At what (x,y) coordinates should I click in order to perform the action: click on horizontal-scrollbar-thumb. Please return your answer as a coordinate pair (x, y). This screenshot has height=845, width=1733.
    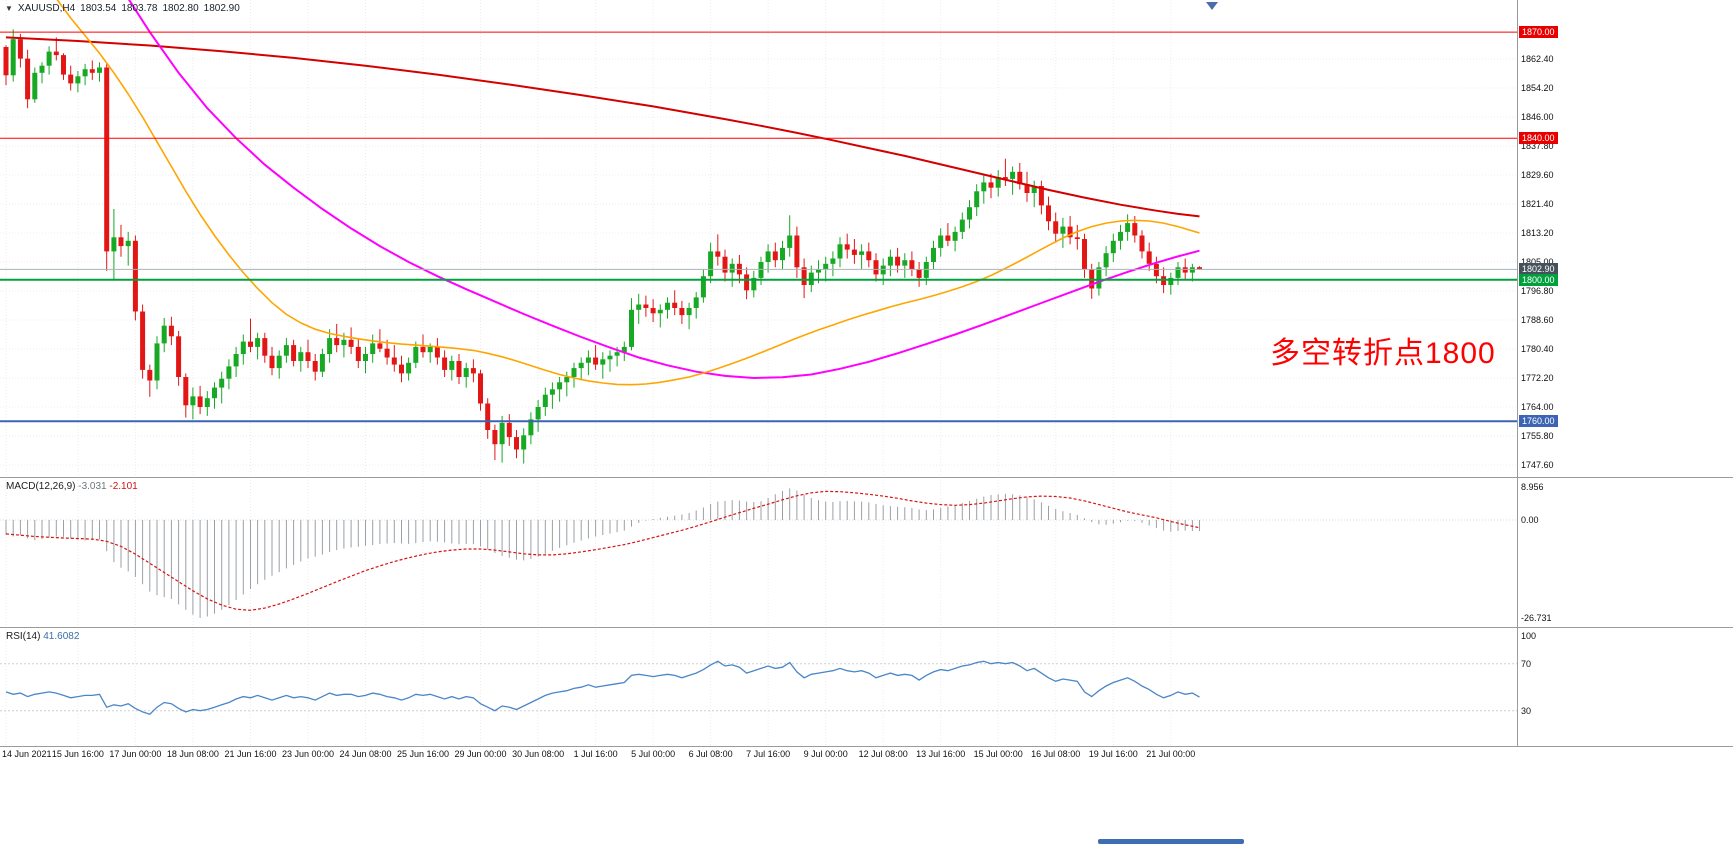
    Looking at the image, I should click on (1171, 841).